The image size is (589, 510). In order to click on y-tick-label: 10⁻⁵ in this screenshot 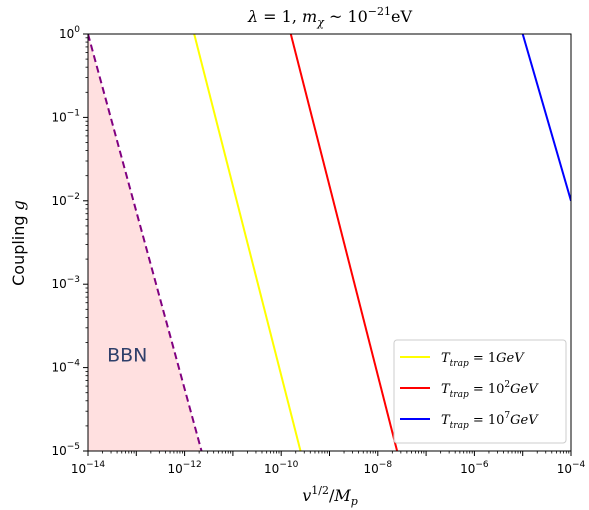, I will do `click(65, 450)`.